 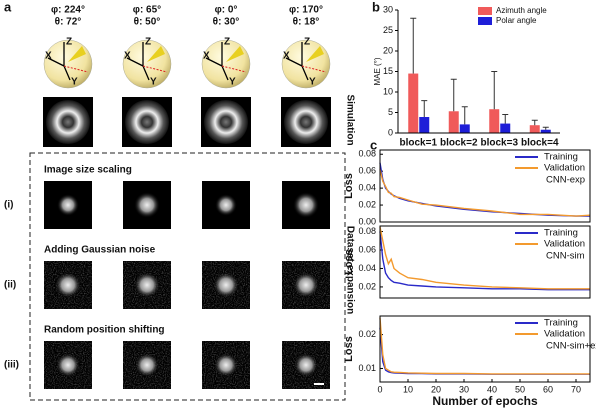 I want to click on theta-label: θ: 30°, so click(x=226, y=22).